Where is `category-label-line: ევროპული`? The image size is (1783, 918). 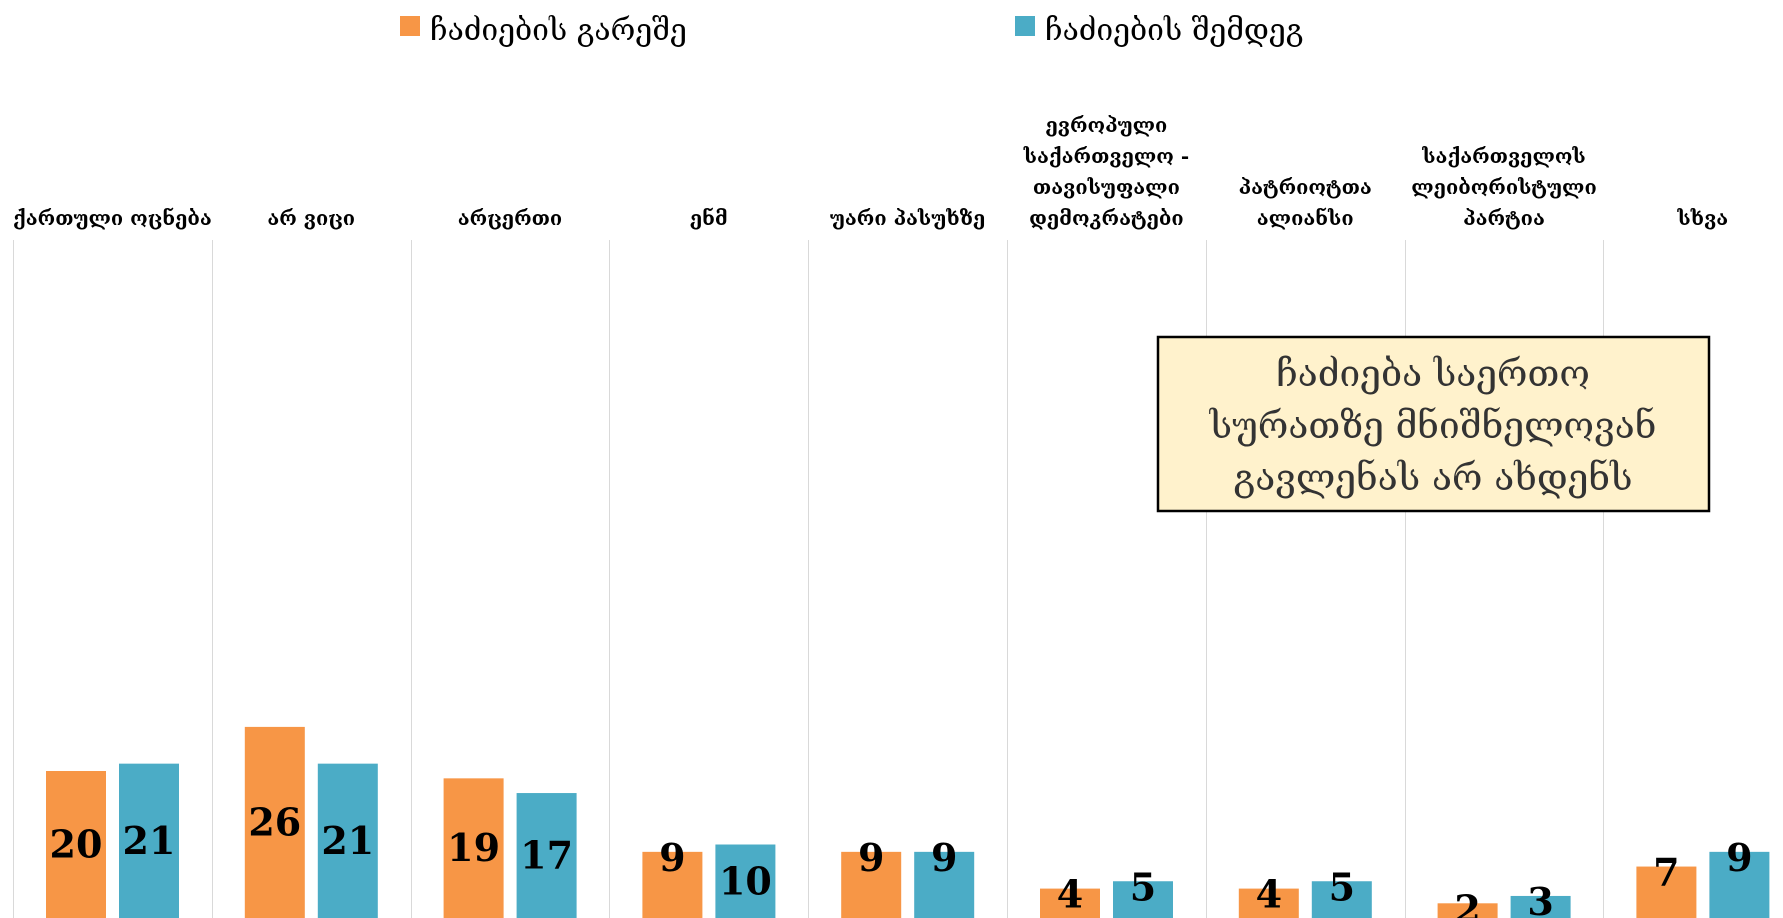 category-label-line: ევროპული is located at coordinates (1106, 125).